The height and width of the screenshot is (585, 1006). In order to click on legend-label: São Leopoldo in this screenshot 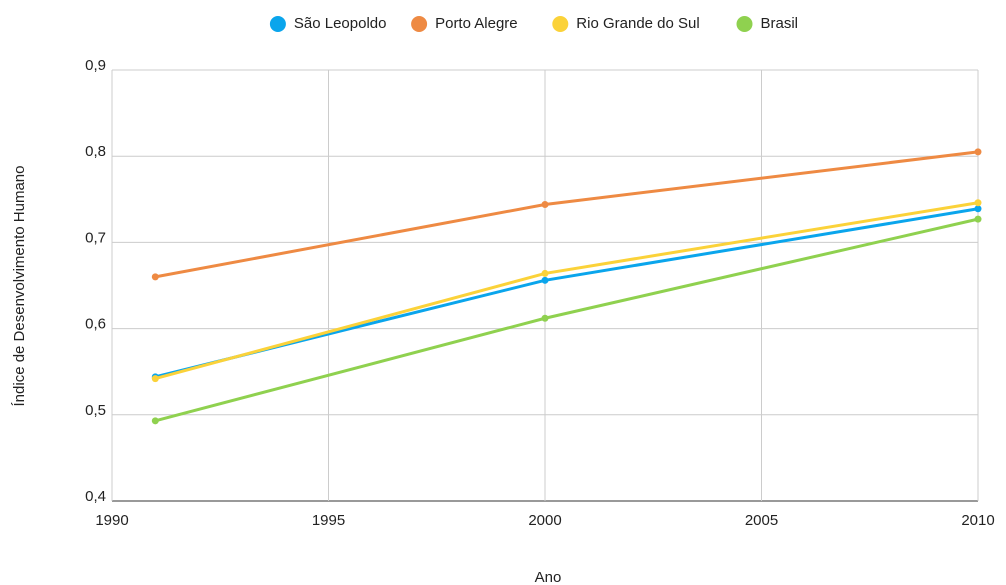, I will do `click(340, 23)`.